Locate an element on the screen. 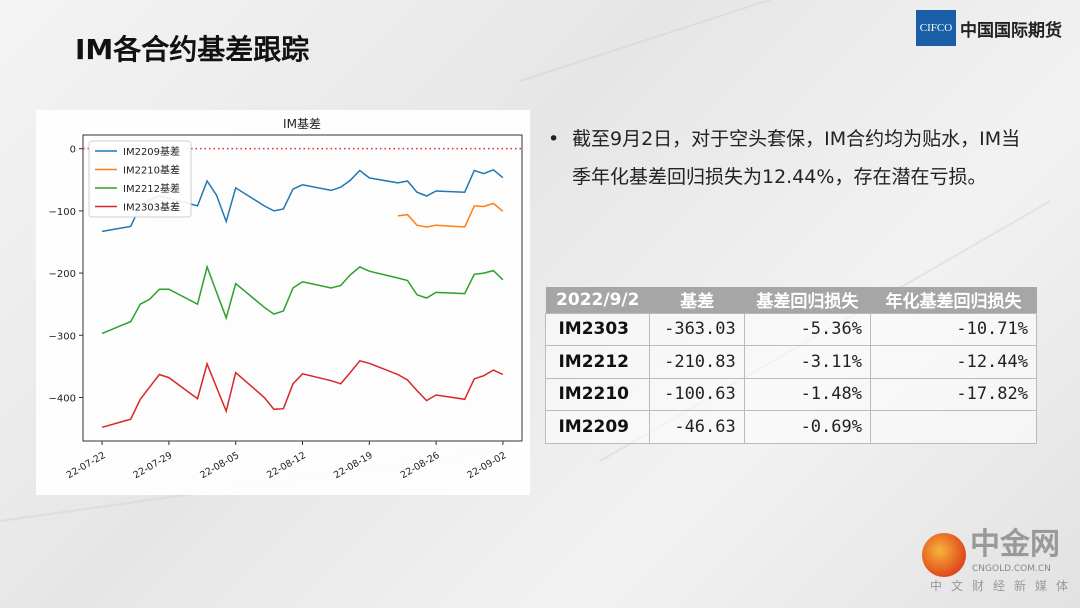 This screenshot has width=1080, height=608. contract-cell: IM2212 is located at coordinates (597, 362).